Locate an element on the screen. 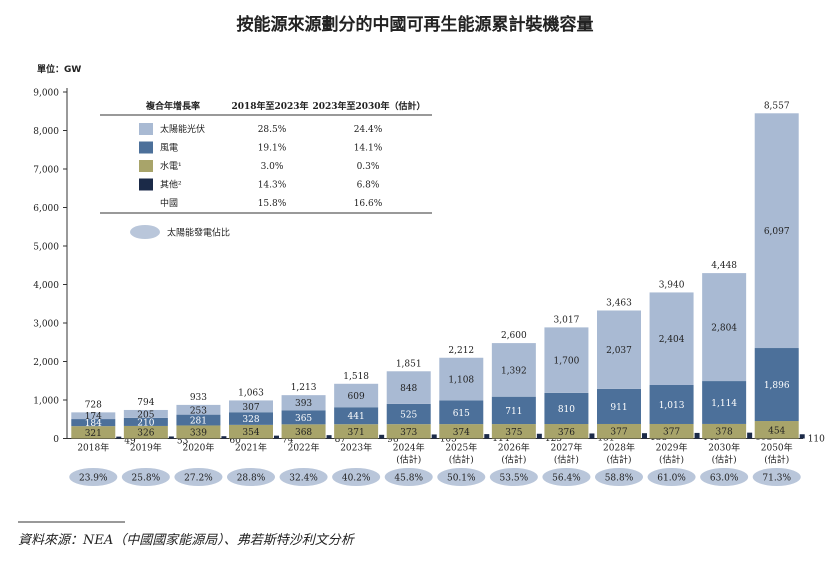 This screenshot has width=830, height=563. bar-value-solar: 205 is located at coordinates (145, 415).